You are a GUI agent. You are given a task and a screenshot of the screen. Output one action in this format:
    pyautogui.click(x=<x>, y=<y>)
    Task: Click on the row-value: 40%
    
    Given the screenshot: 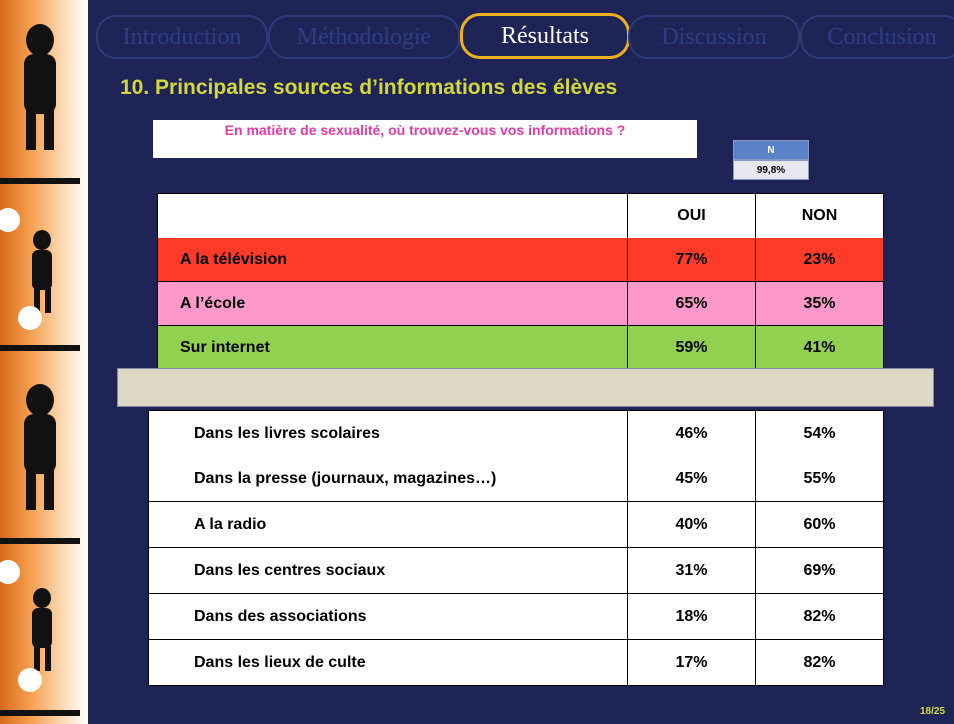 What is the action you would take?
    pyautogui.click(x=692, y=525)
    